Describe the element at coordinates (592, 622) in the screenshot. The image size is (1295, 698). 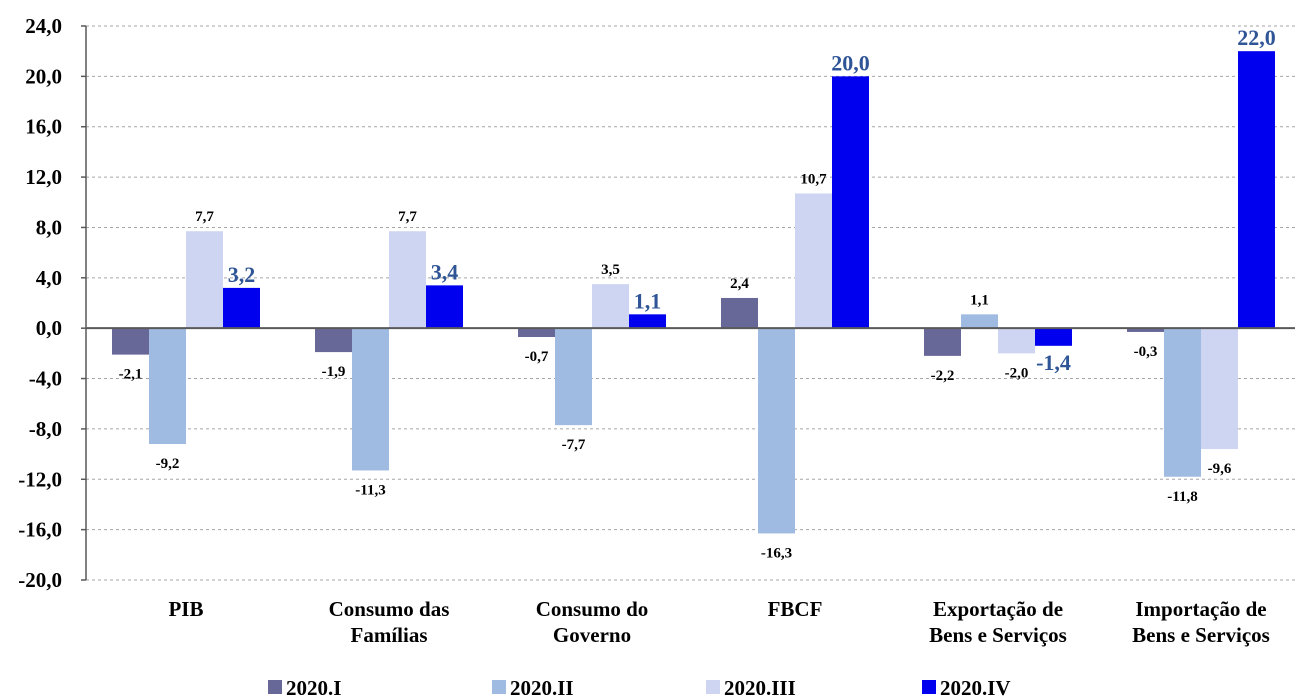
I see `category-label: Consumo do Governo` at that location.